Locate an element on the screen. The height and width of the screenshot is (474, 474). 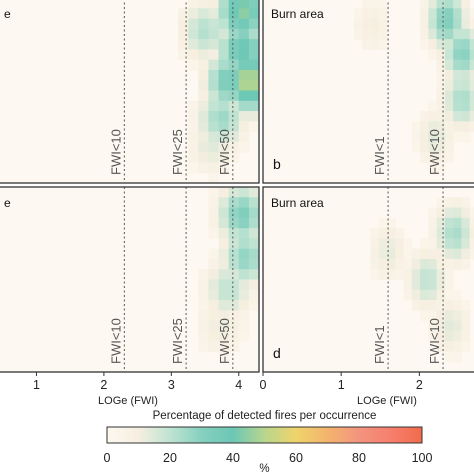
colorbar-tick-label: 100 is located at coordinates (422, 458).